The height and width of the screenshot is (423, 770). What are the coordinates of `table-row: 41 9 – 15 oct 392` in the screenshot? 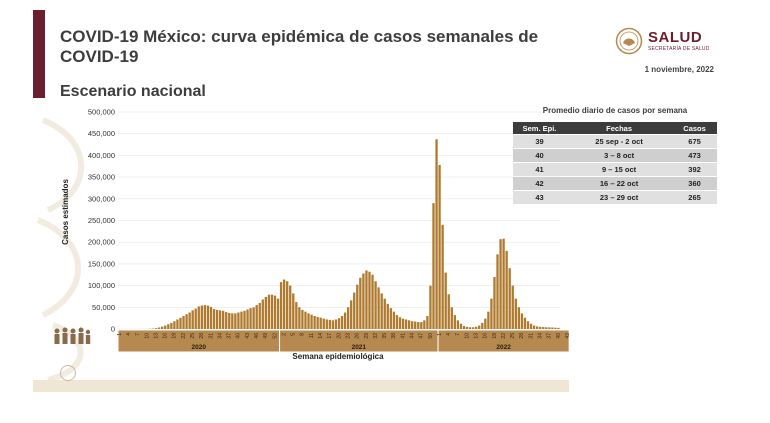 It's located at (615, 169).